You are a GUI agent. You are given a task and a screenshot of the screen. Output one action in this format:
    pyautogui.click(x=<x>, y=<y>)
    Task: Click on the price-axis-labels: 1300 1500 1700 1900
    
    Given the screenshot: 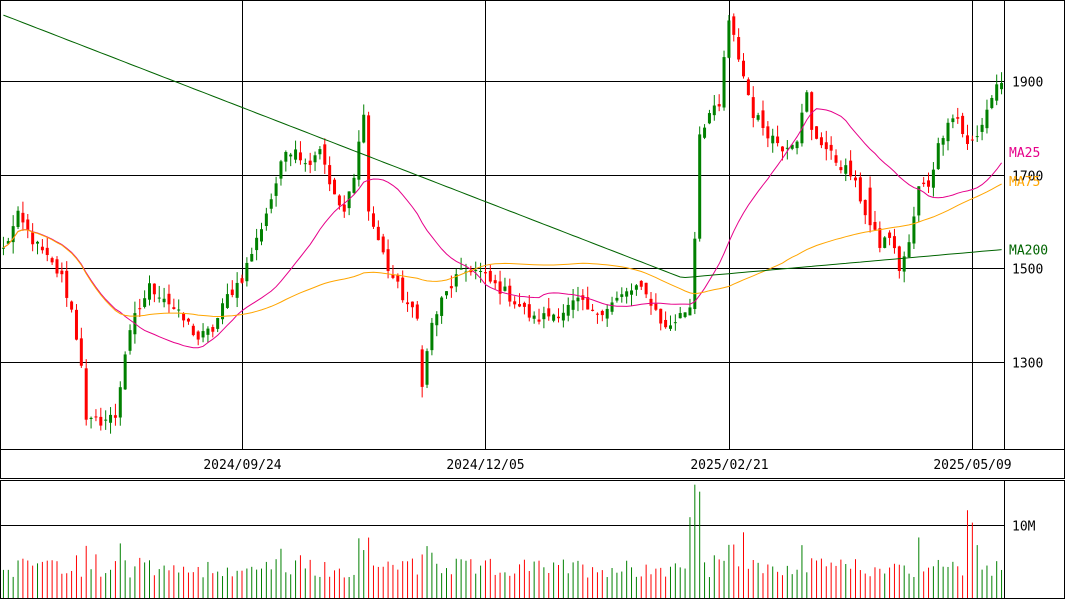 What is the action you would take?
    pyautogui.click(x=1027, y=224)
    